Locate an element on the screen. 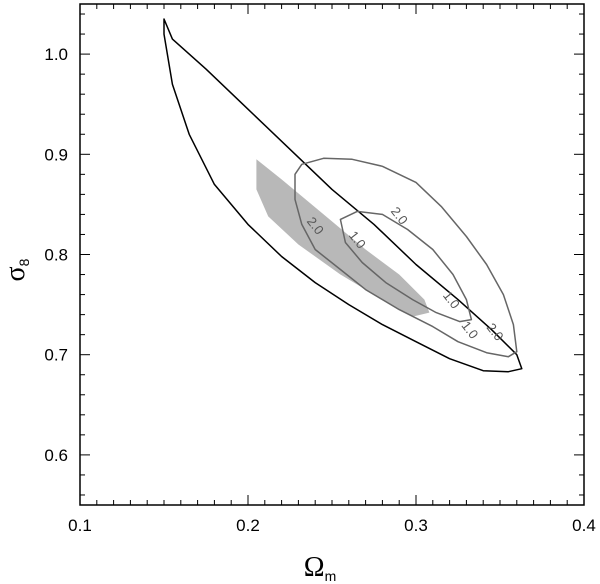 The width and height of the screenshot is (600, 584). filled-region-layer is located at coordinates (343, 238).